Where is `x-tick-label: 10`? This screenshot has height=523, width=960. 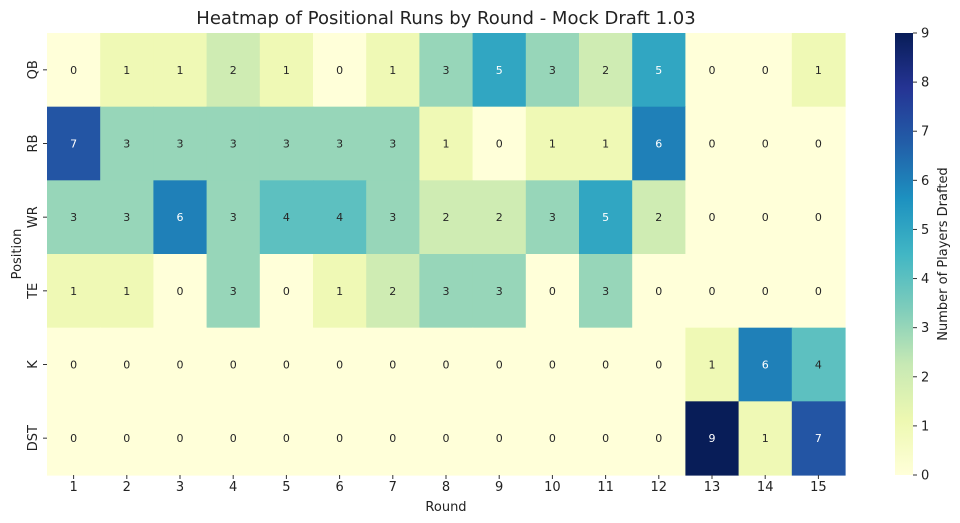 x-tick-label: 10 is located at coordinates (552, 487).